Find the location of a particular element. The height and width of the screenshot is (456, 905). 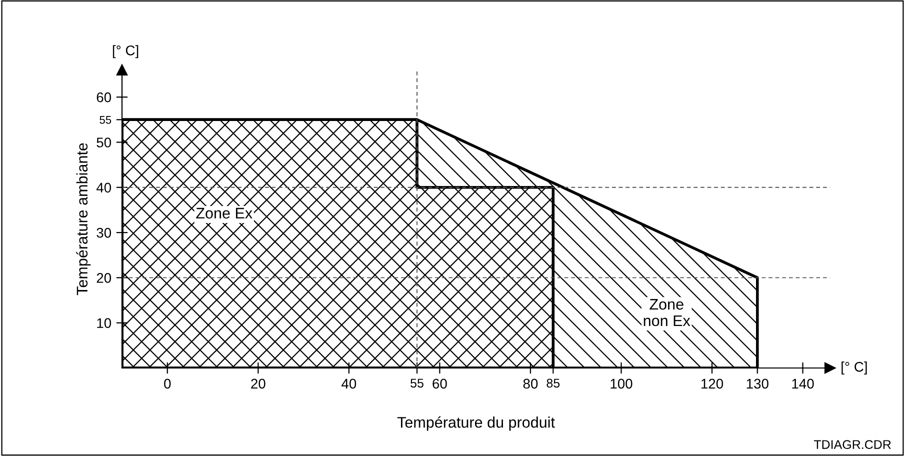

x-tick-label: 60 is located at coordinates (439, 383).